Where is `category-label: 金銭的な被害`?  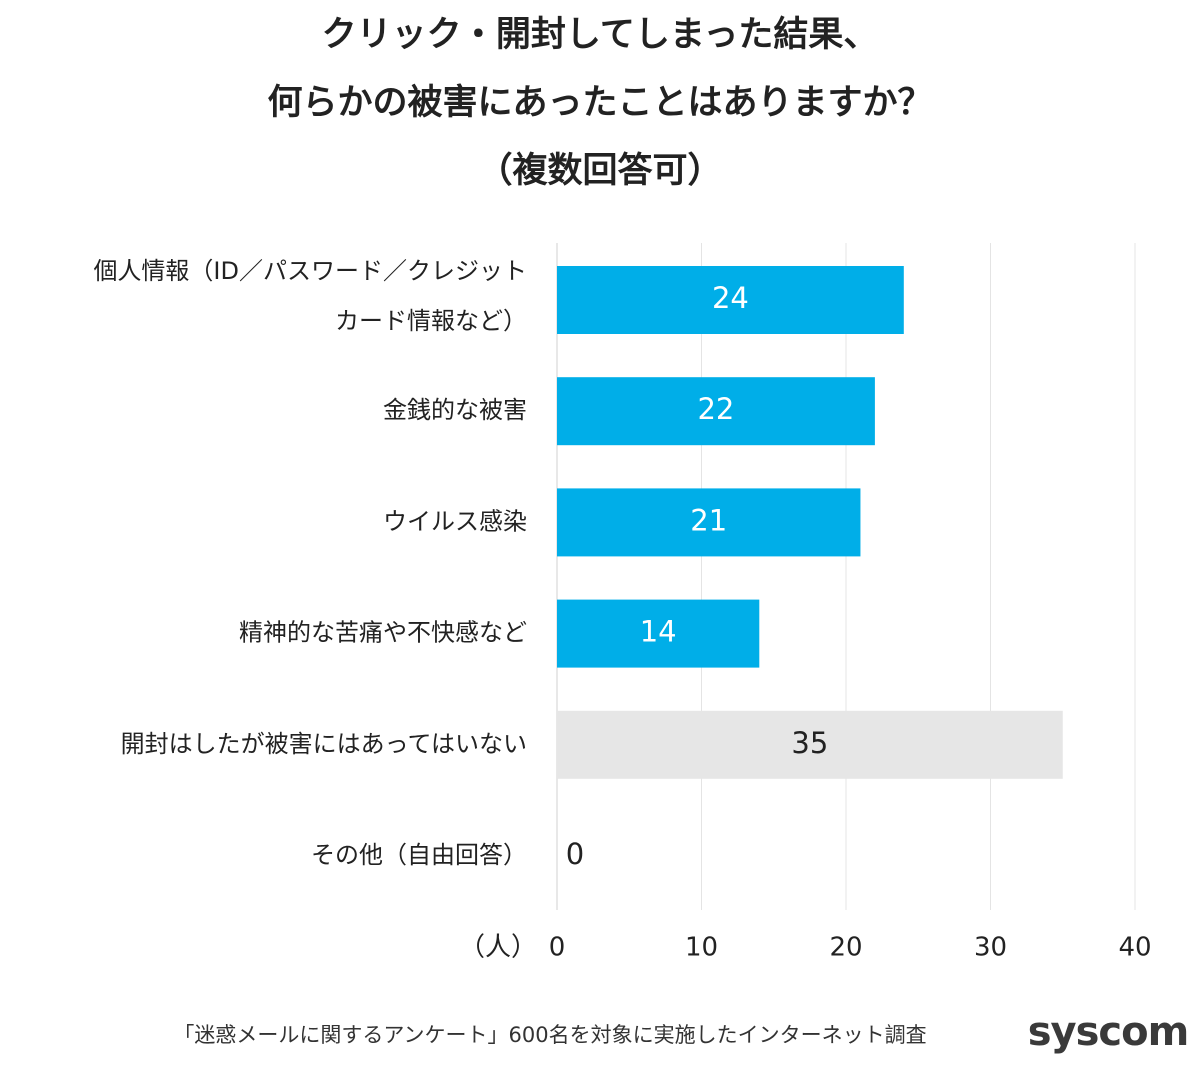 category-label: 金銭的な被害 is located at coordinates (455, 410).